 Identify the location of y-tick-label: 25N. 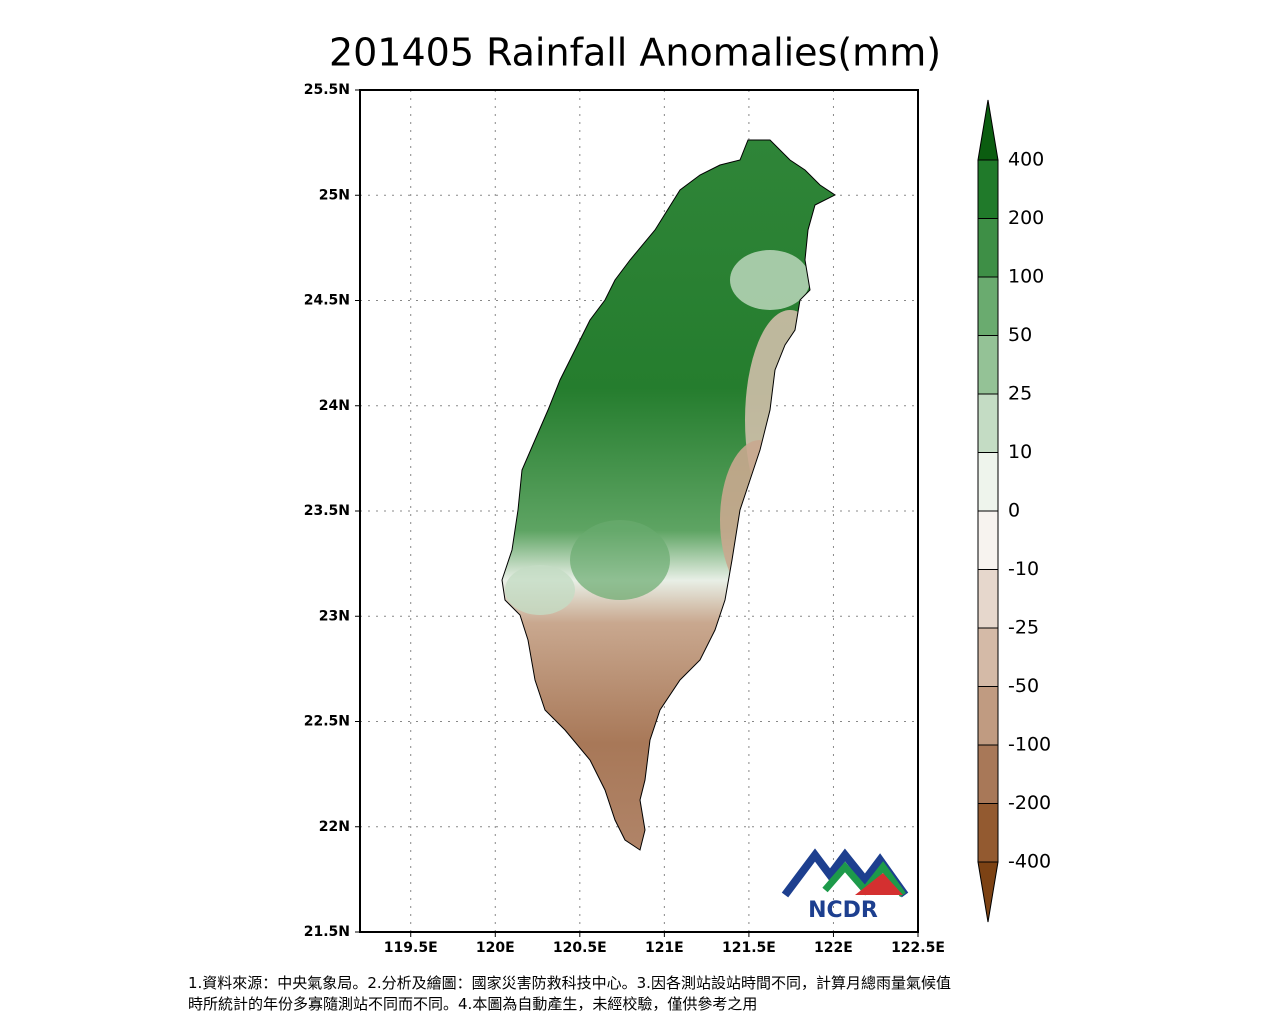
(334, 195).